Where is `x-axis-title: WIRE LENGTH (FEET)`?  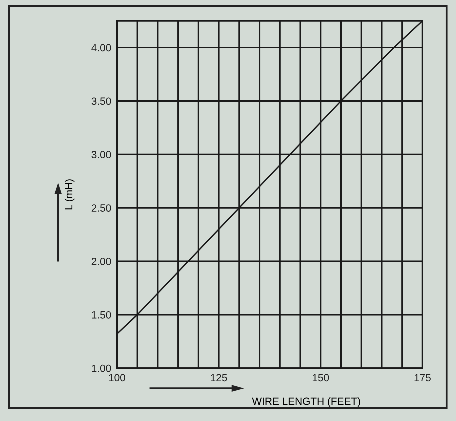 x-axis-title: WIRE LENGTH (FEET) is located at coordinates (306, 403).